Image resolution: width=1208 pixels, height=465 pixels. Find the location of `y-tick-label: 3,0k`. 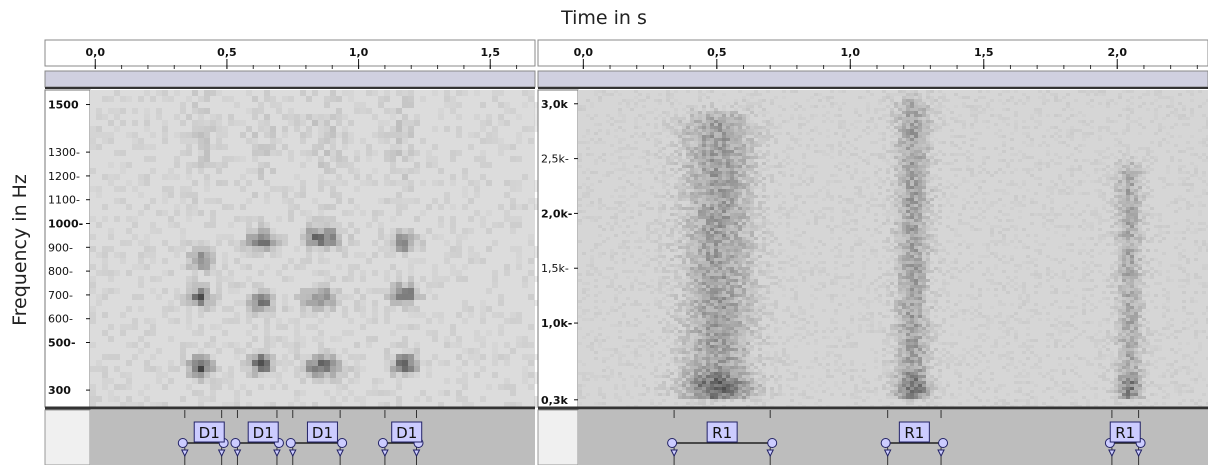

y-tick-label: 3,0k is located at coordinates (554, 104).